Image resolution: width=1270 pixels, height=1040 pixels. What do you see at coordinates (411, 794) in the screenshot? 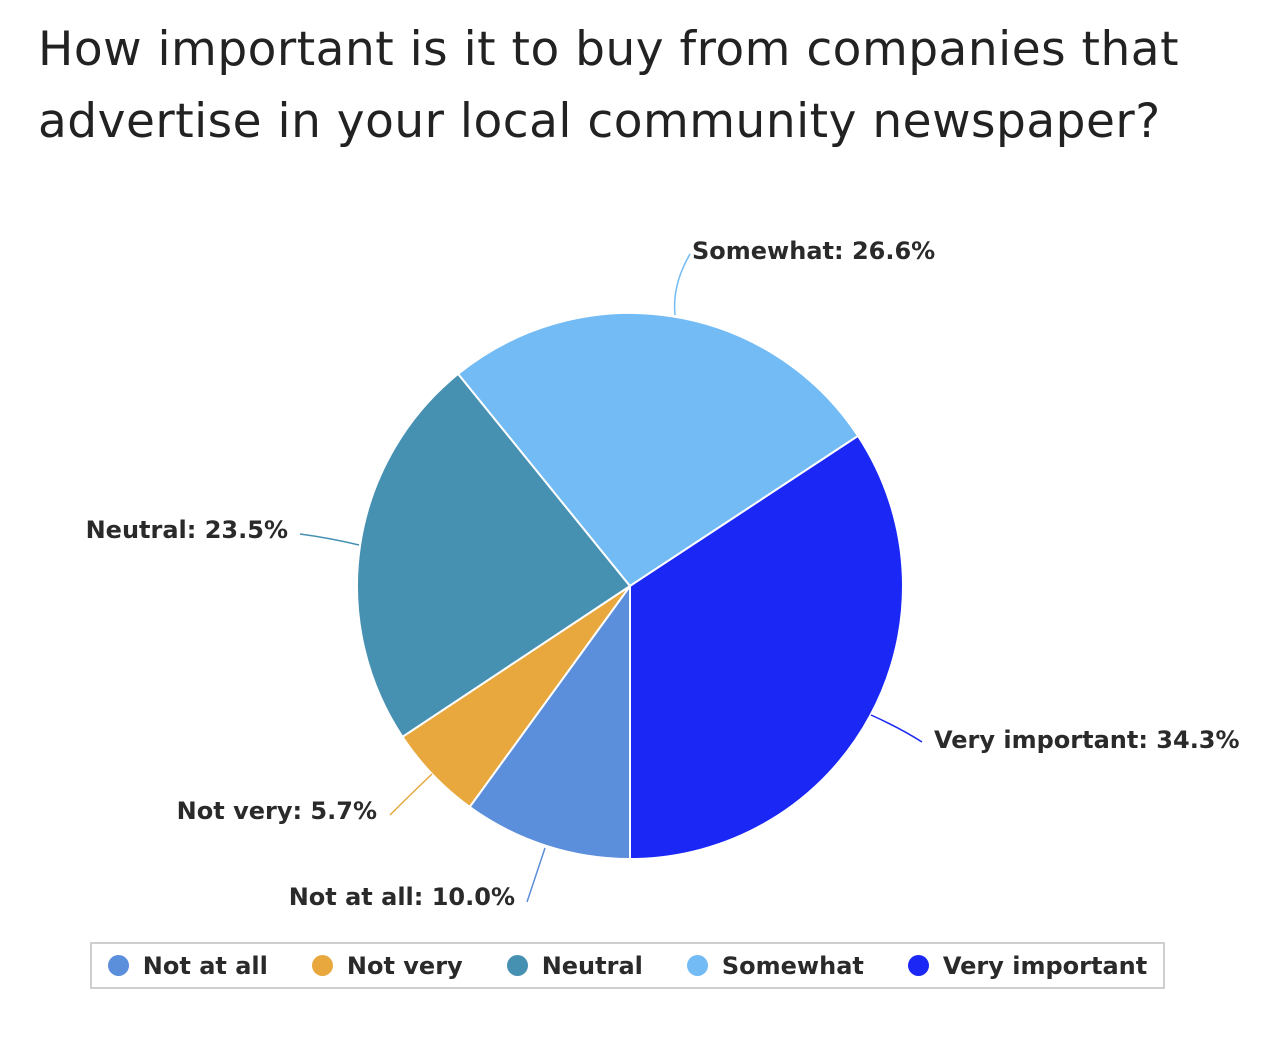
I see `leader-line-not-very` at bounding box center [411, 794].